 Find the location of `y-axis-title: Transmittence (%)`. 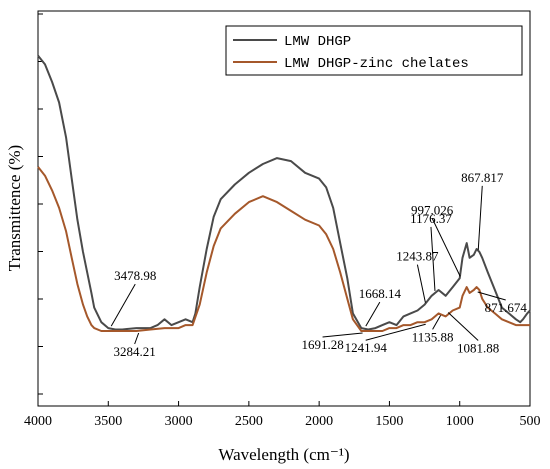

y-axis-title: Transmittence (%) is located at coordinates (14, 208).